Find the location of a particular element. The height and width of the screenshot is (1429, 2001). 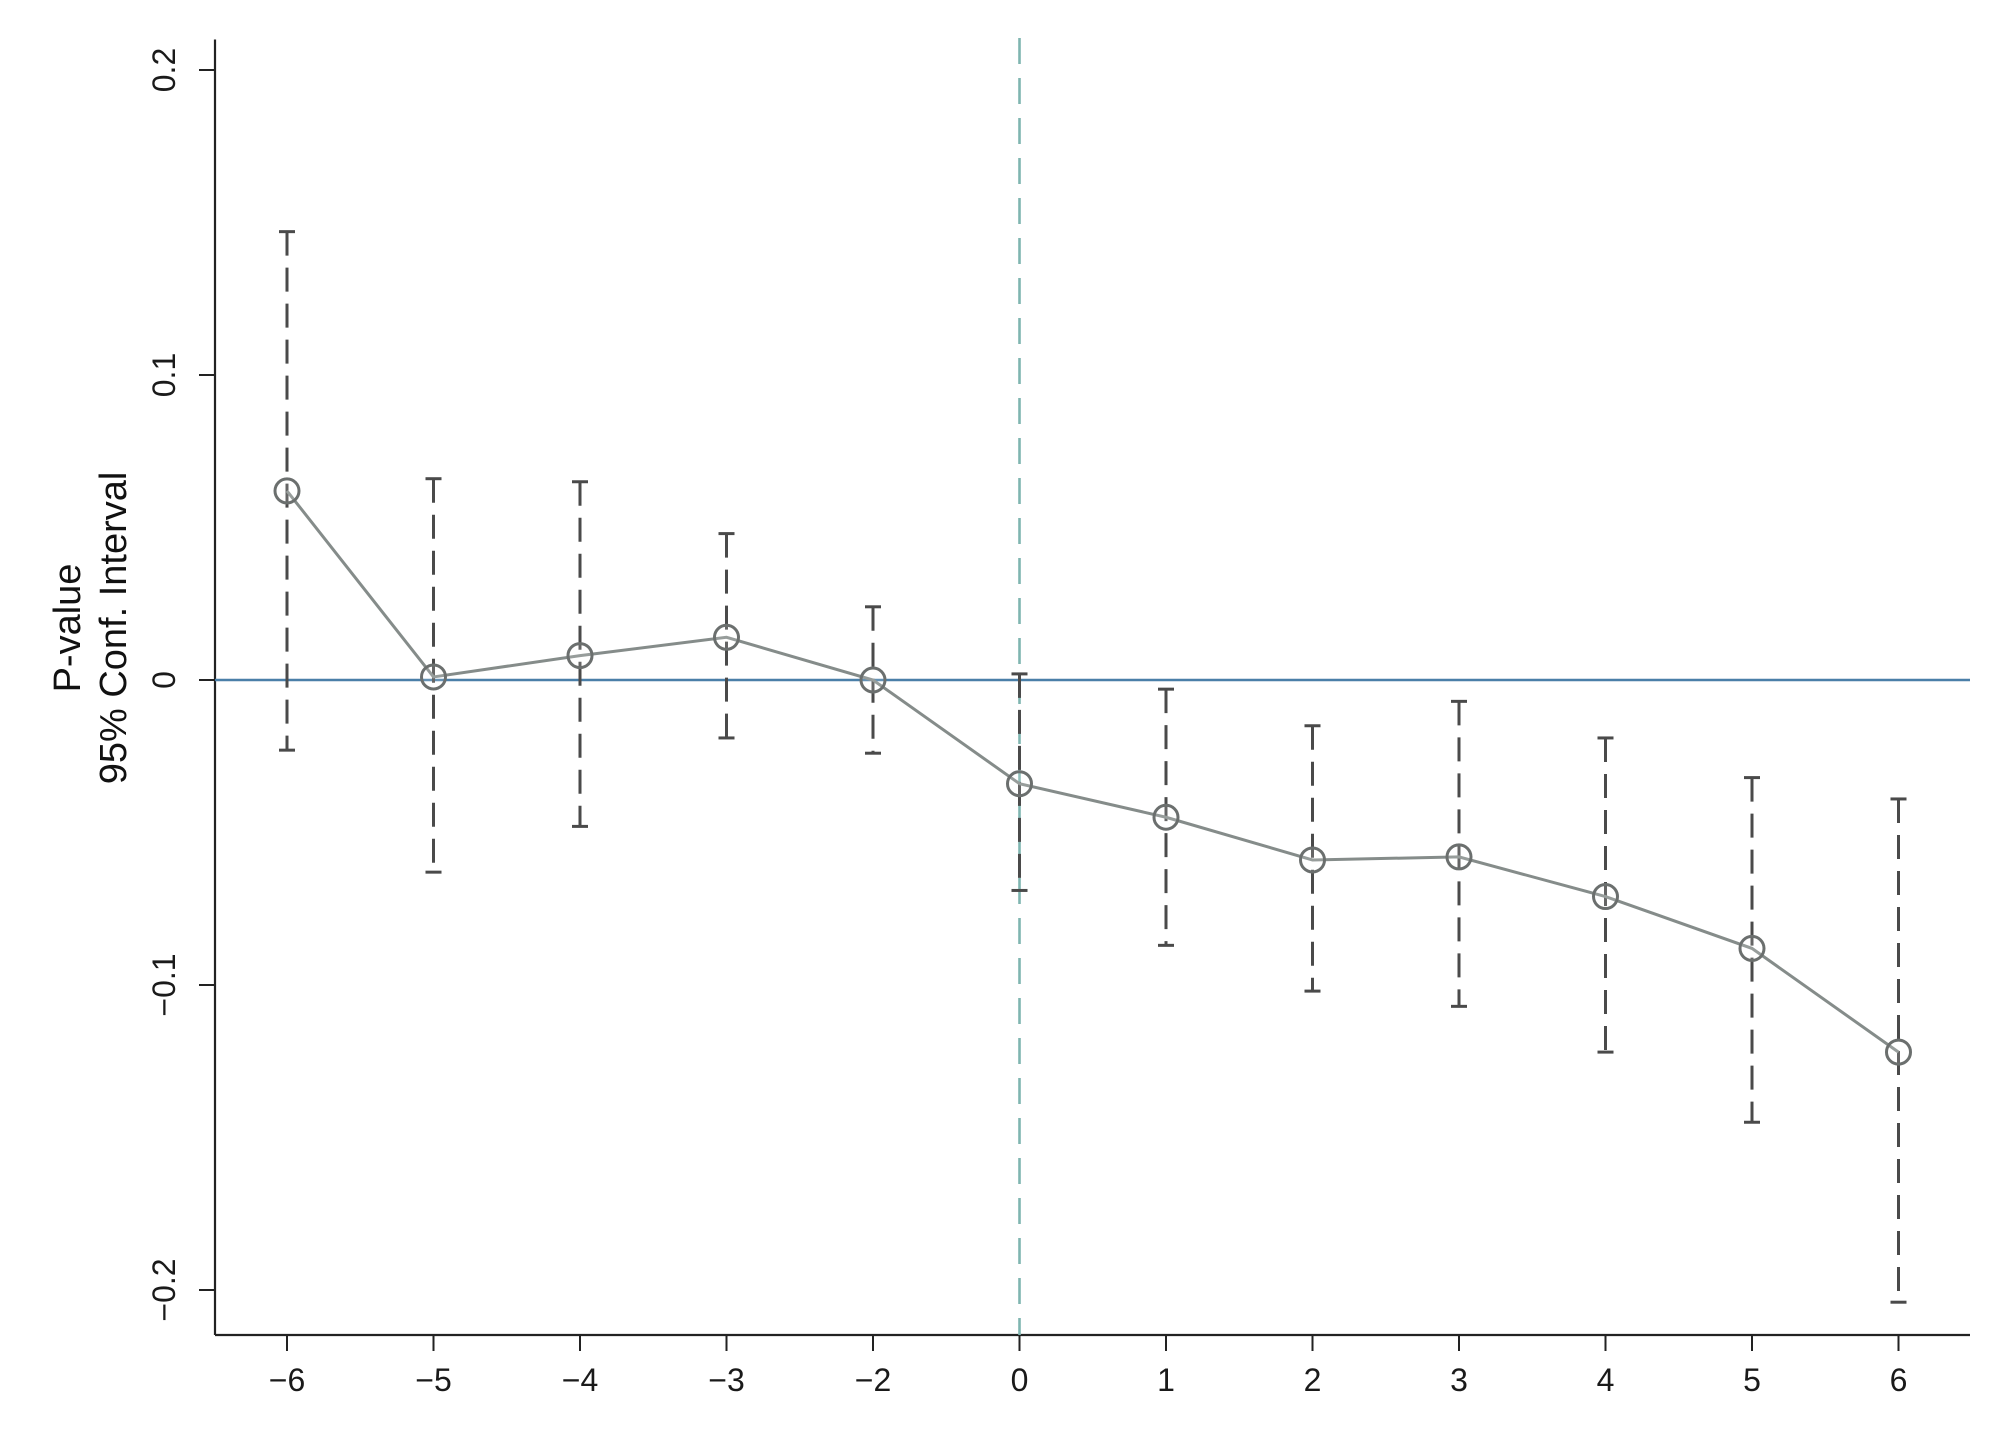

x-tick-label: 0 is located at coordinates (1020, 1380).